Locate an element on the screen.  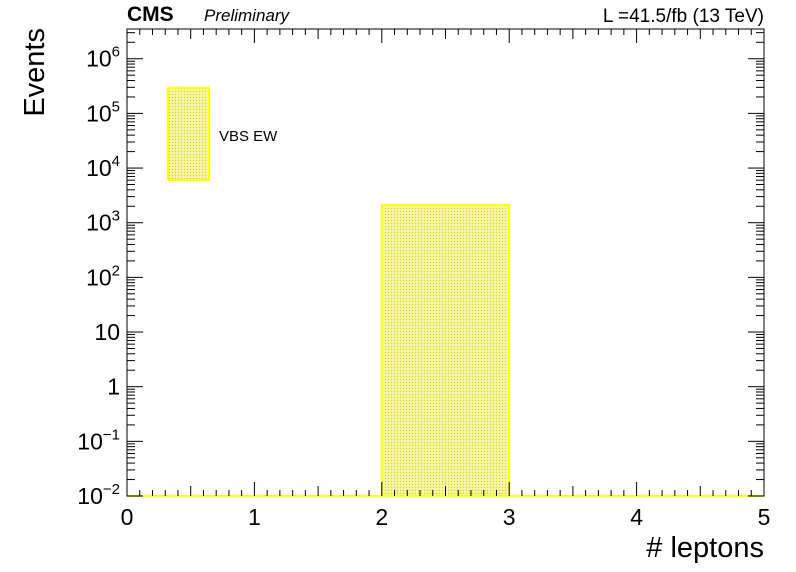
y-axis-title: Events is located at coordinates (35, 72).